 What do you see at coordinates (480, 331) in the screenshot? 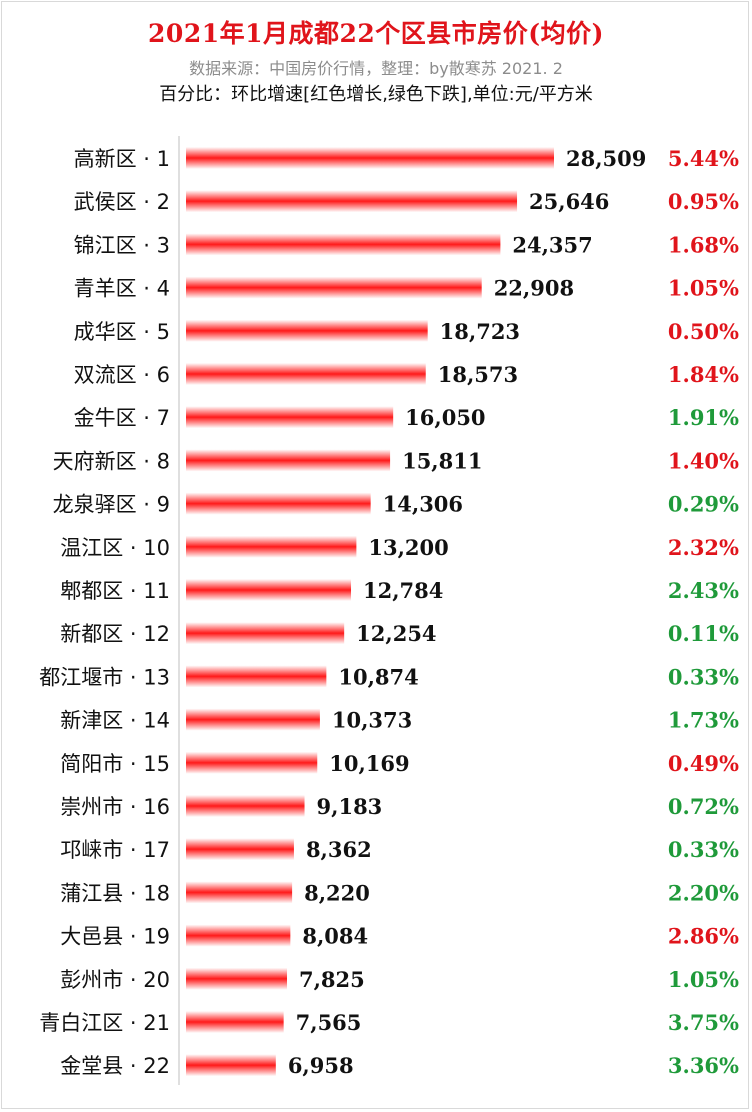
I see `value-label: 18,723` at bounding box center [480, 331].